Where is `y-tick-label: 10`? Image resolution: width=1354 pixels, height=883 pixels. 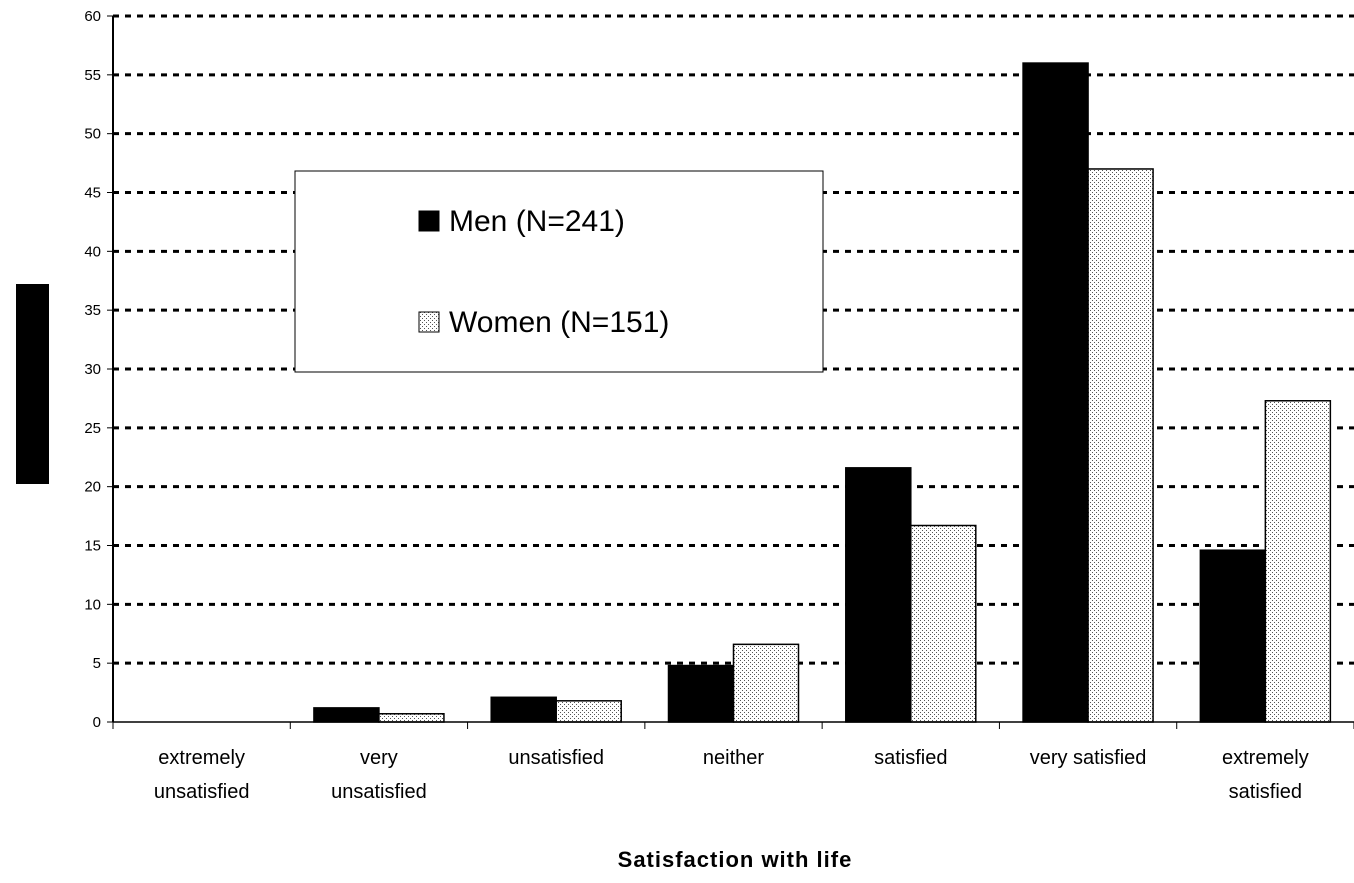 y-tick-label: 10 is located at coordinates (92, 604).